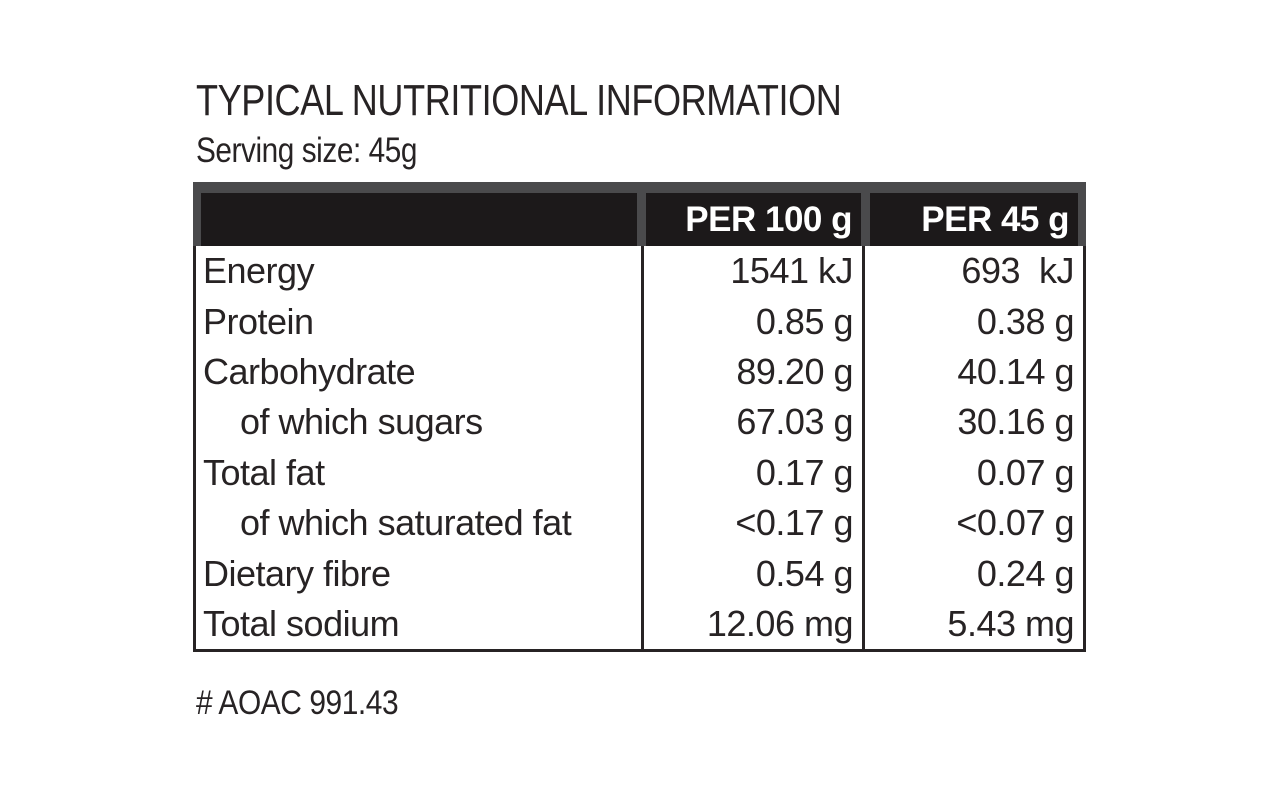 This screenshot has height=800, width=1280. What do you see at coordinates (419, 219) in the screenshot?
I see `column-header-blank` at bounding box center [419, 219].